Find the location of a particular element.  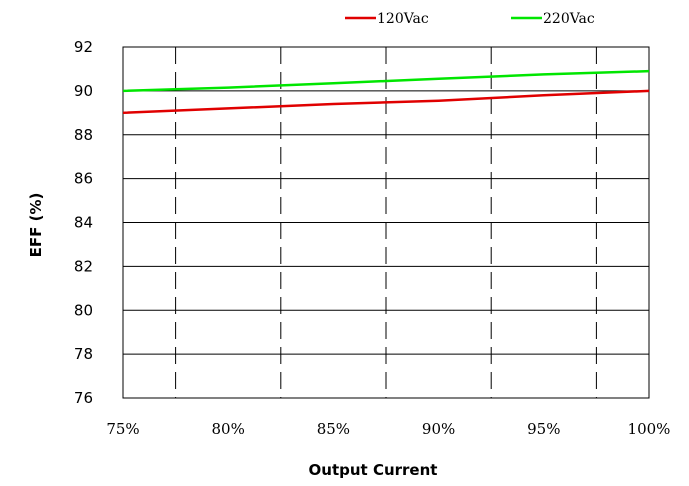

x-tick-label: 75% is located at coordinates (122, 429).